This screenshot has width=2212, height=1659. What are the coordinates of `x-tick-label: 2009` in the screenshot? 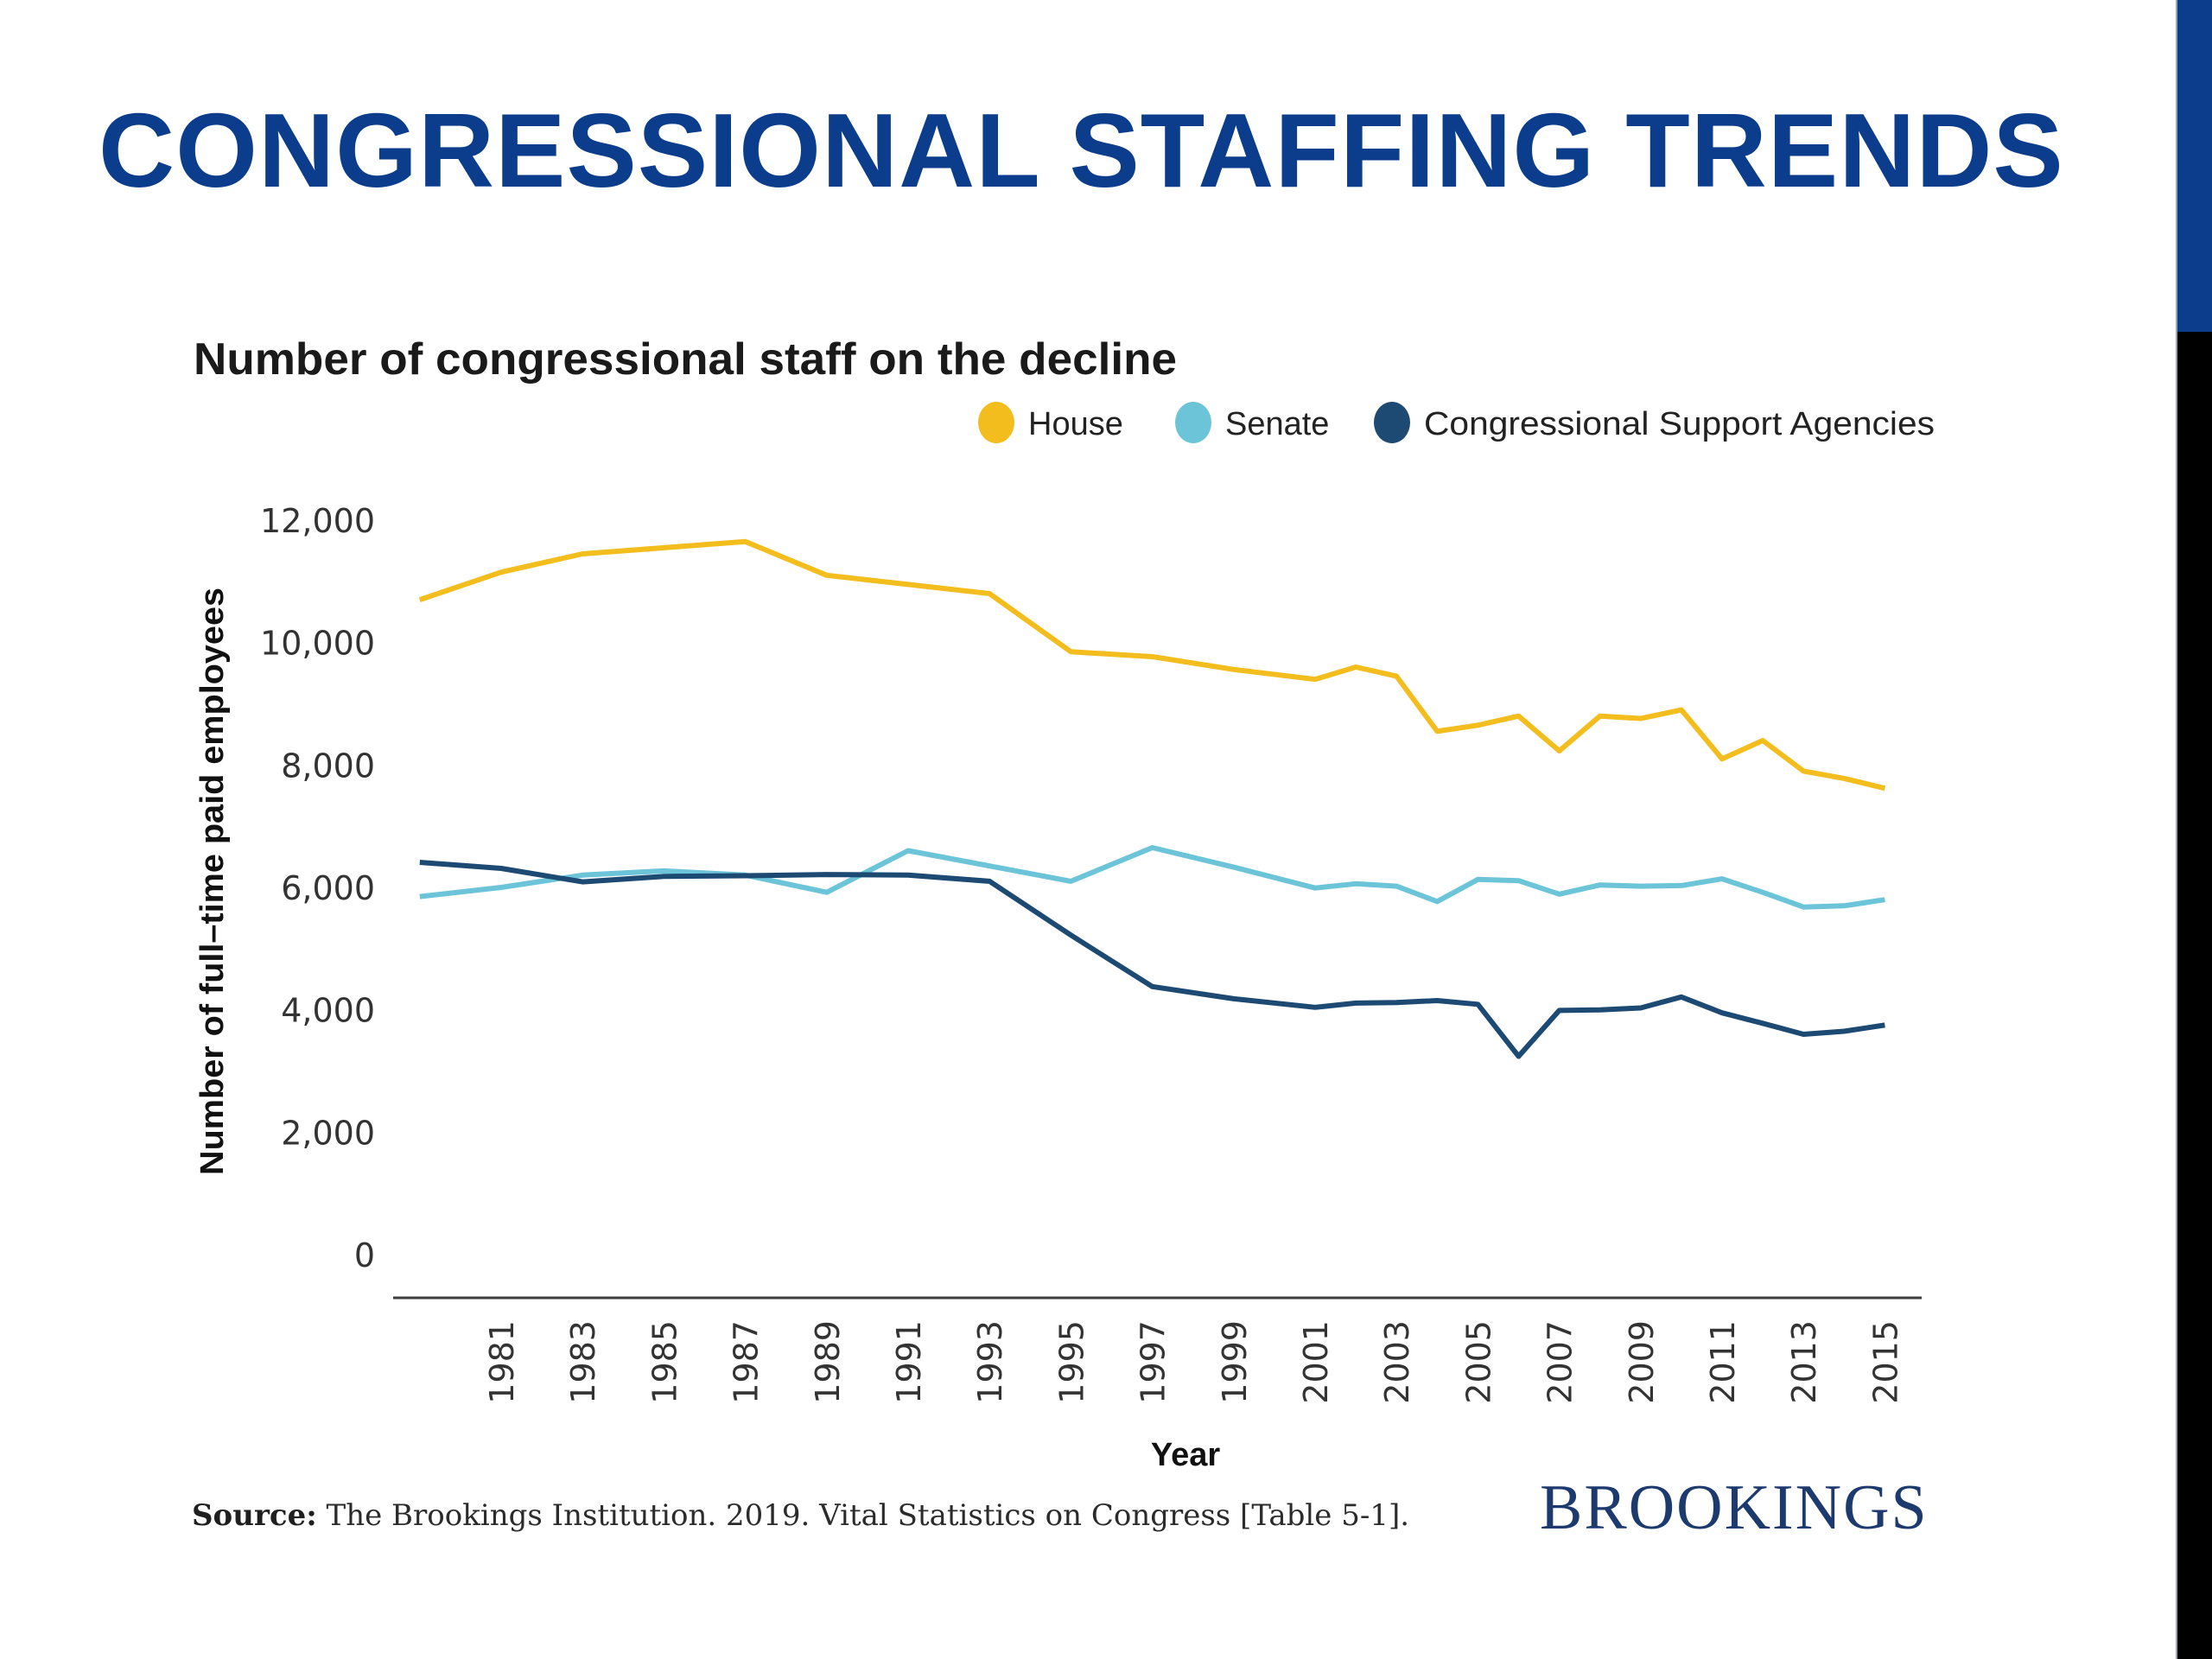 It's located at (1642, 1362).